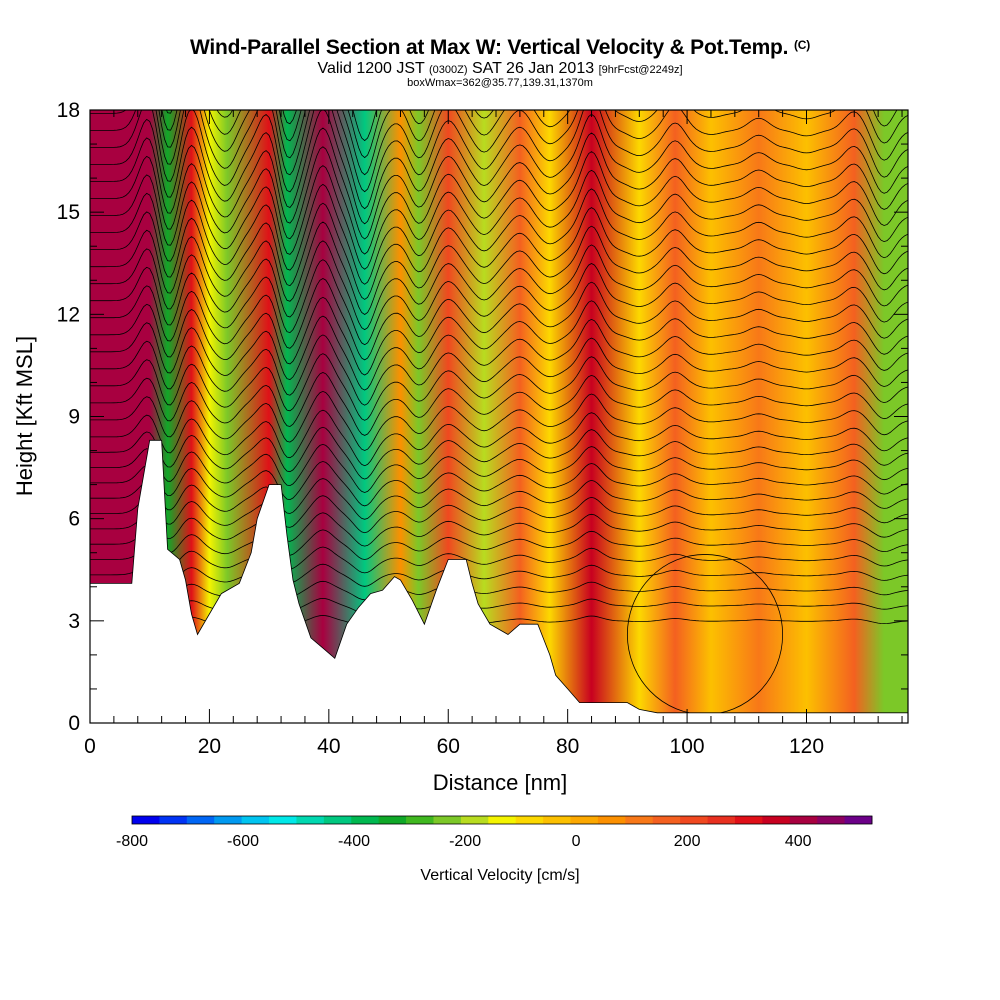 The height and width of the screenshot is (1000, 1000). What do you see at coordinates (499, 875) in the screenshot?
I see `colorbar-title: Vertical Velocity [cm/s]` at bounding box center [499, 875].